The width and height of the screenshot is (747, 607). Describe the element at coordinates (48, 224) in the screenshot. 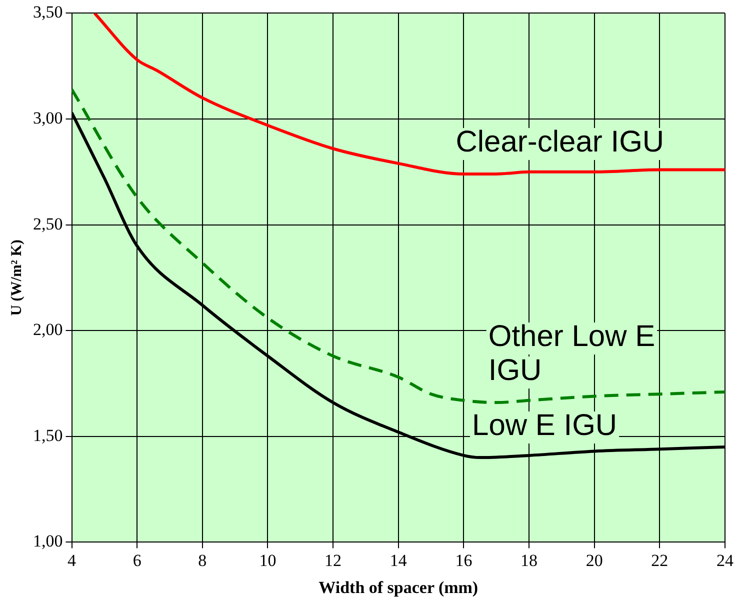

I see `y-tick-label: 2,50` at that location.